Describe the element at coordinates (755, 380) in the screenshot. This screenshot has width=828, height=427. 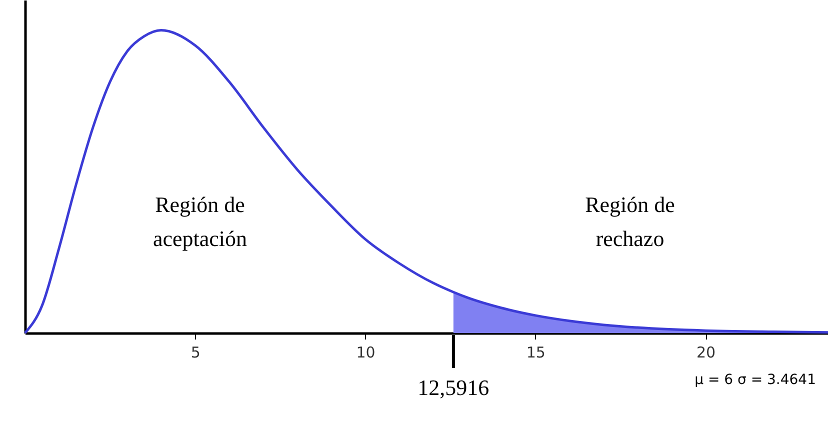
I see `text: μ = 6 σ = 3.4641` at that location.